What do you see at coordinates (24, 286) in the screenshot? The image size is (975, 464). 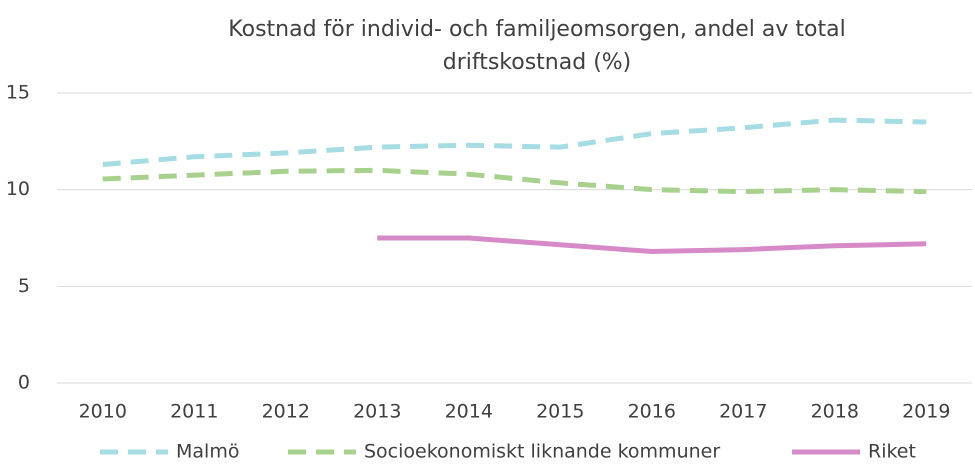 I see `y-tick-label: 5` at bounding box center [24, 286].